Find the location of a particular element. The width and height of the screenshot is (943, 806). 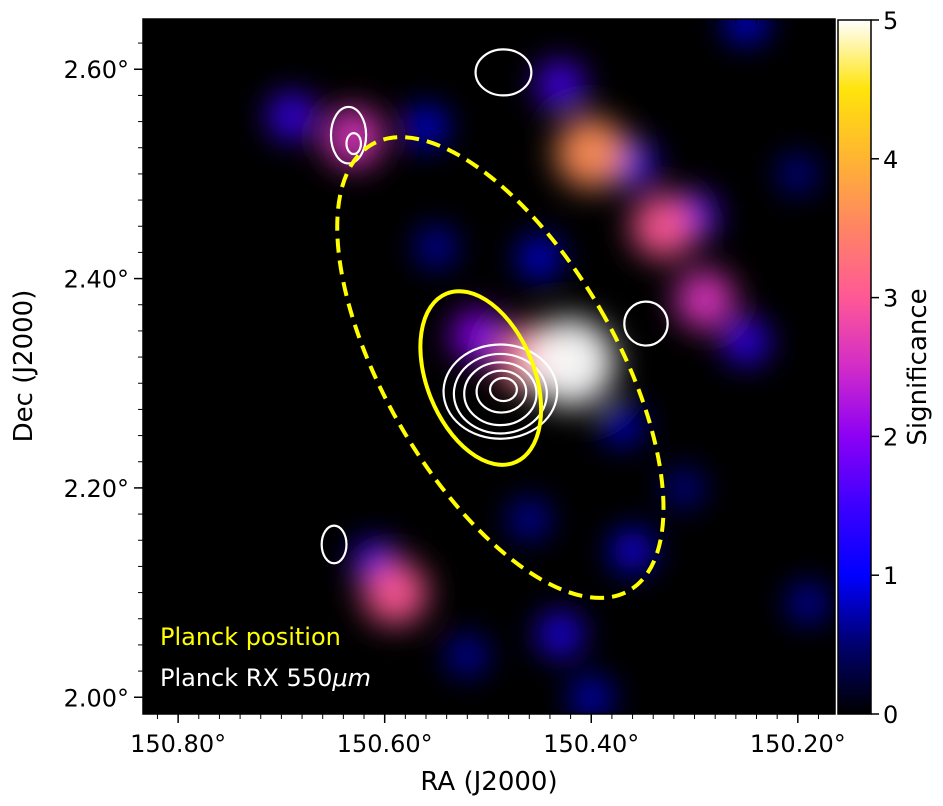

x-tick-label: 150.80° is located at coordinates (178, 744).